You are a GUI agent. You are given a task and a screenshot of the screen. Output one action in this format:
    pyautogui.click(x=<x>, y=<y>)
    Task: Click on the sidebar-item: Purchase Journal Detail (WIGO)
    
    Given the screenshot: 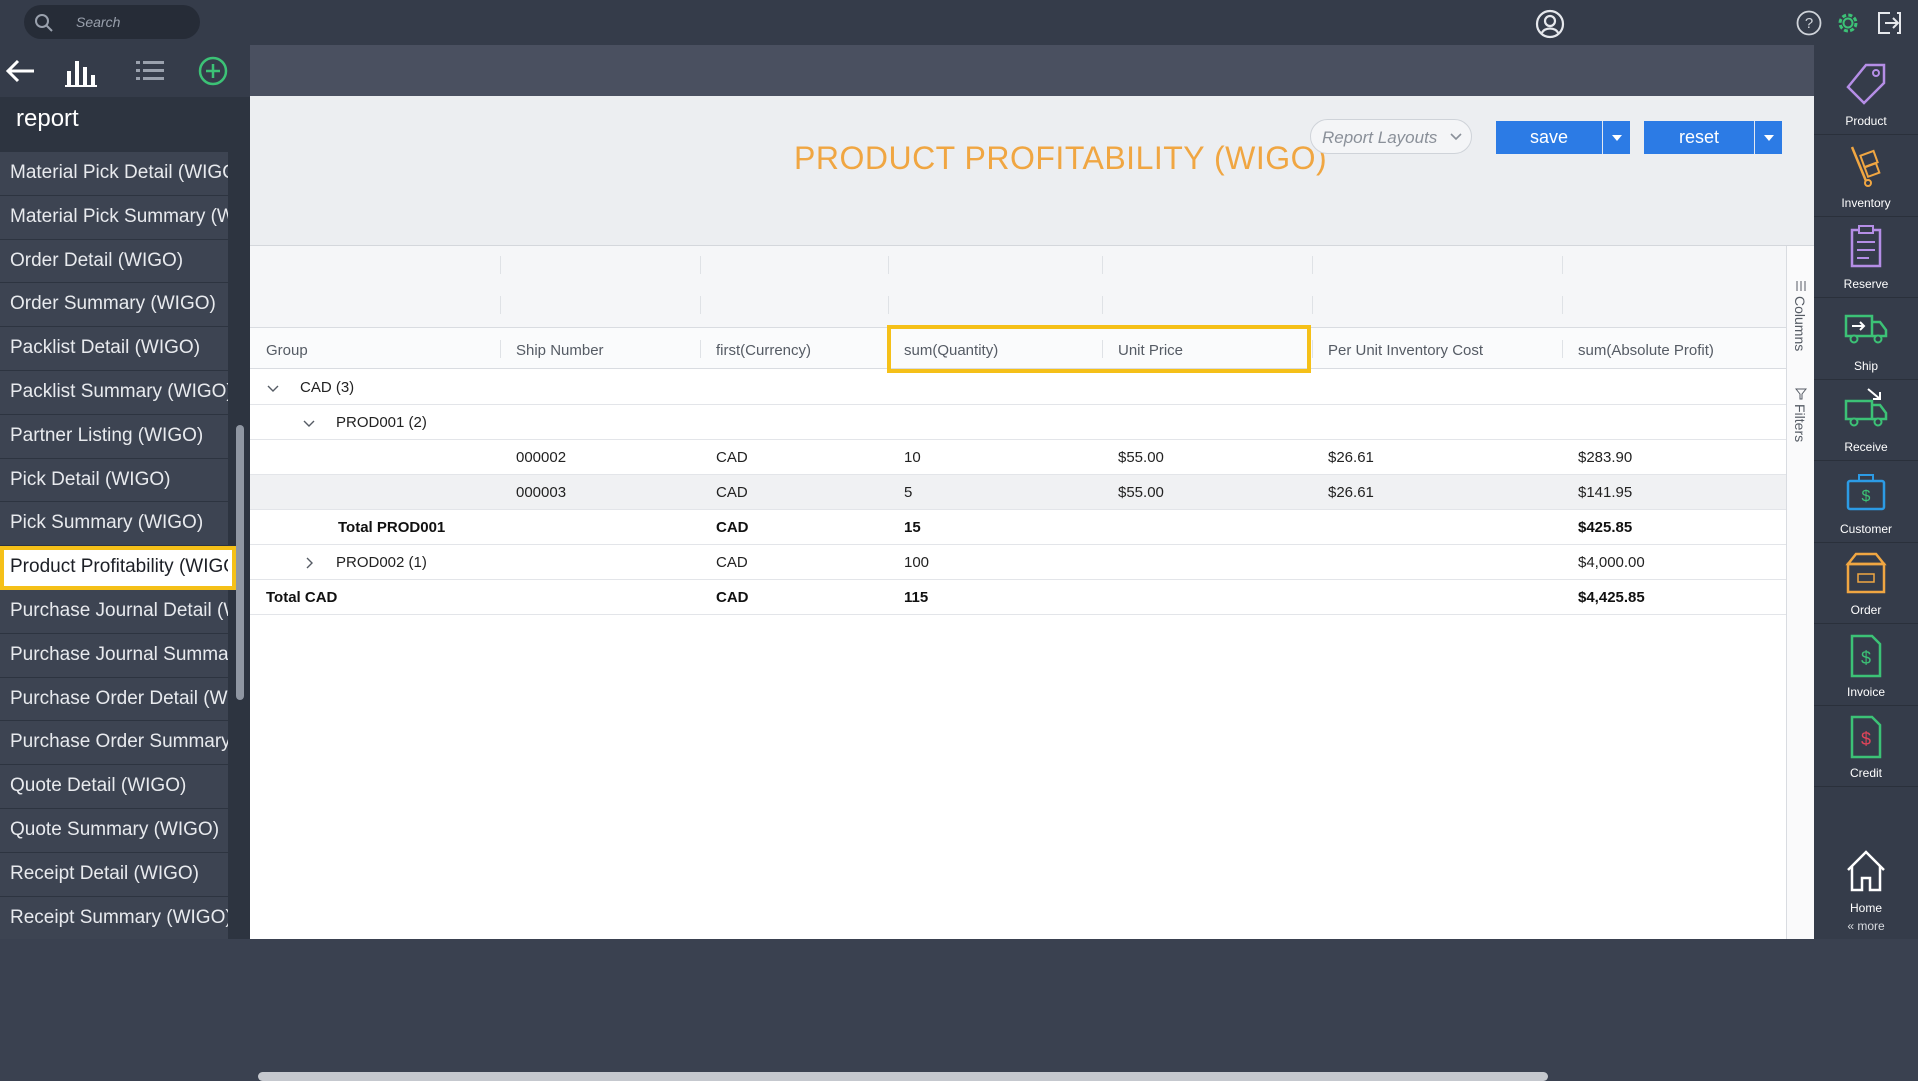 What is the action you would take?
    pyautogui.click(x=114, y=611)
    